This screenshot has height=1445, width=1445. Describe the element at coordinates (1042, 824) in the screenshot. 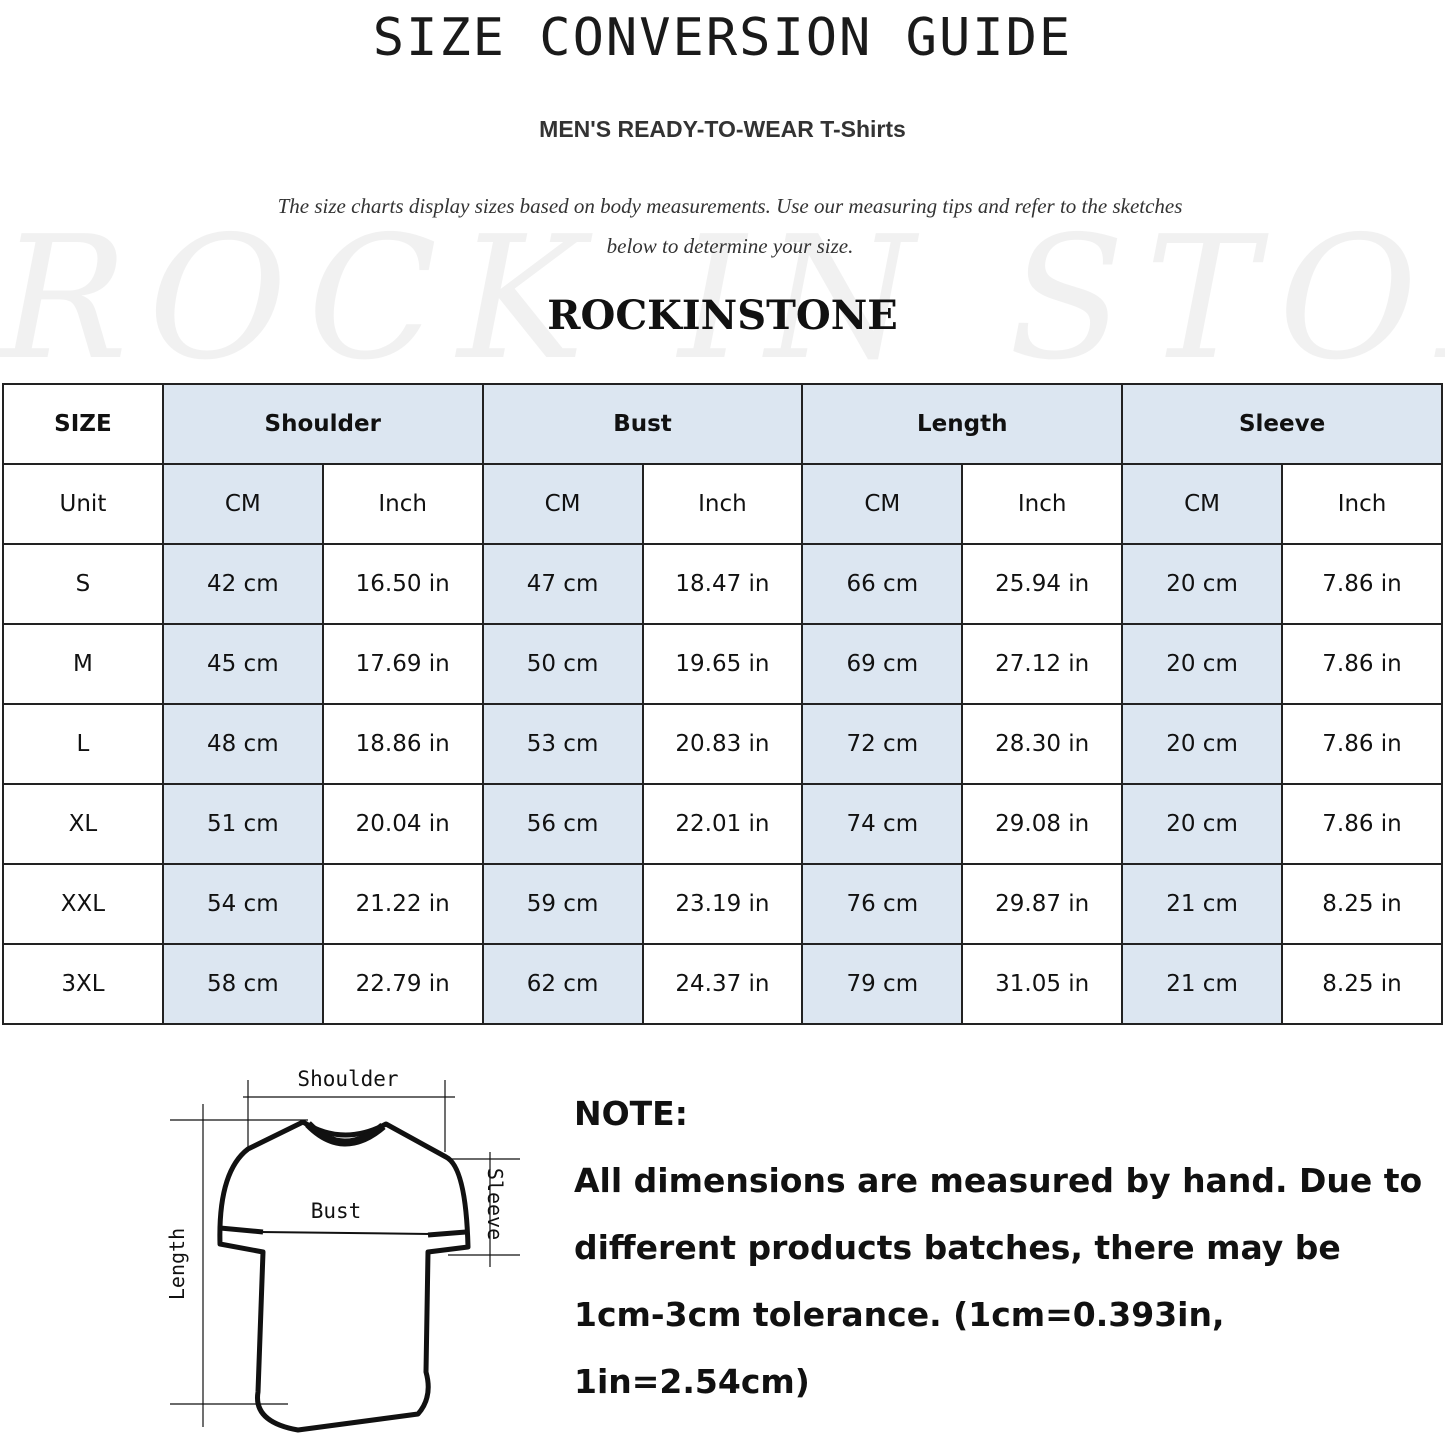

I see `value-cell: 29.08 in` at that location.